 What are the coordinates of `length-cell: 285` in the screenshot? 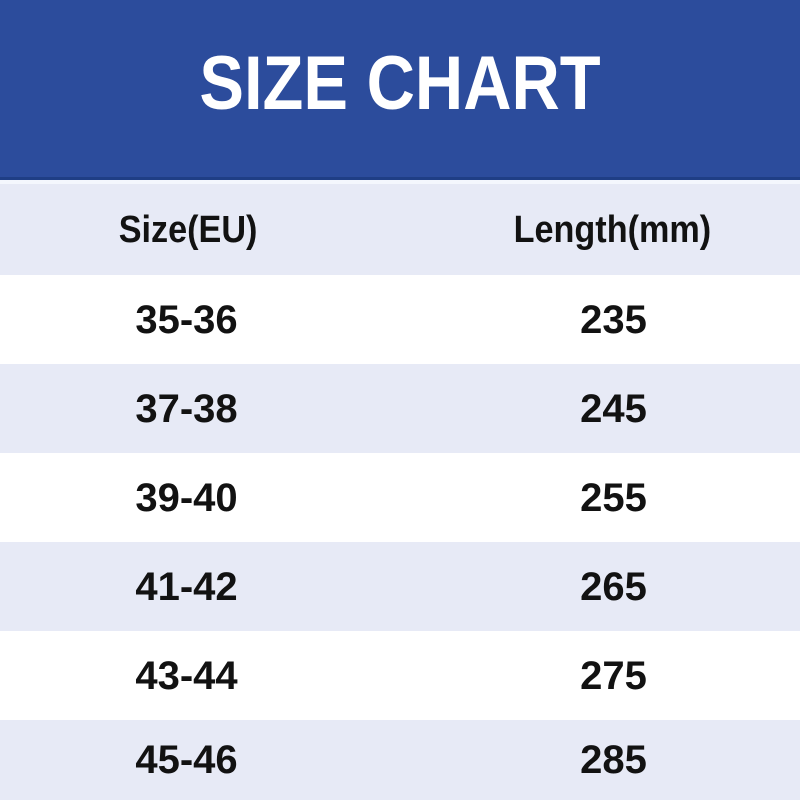 It's located at (613, 760).